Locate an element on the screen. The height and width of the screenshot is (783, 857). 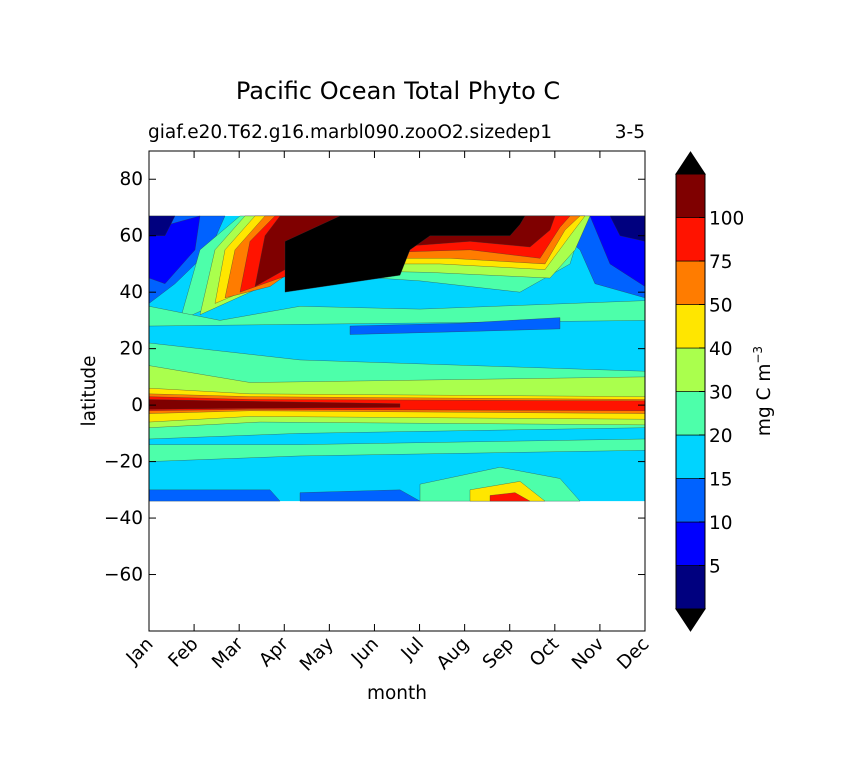
colorbar: 5 10 15 20 30 40 50 75 100 is located at coordinates (709, 391).